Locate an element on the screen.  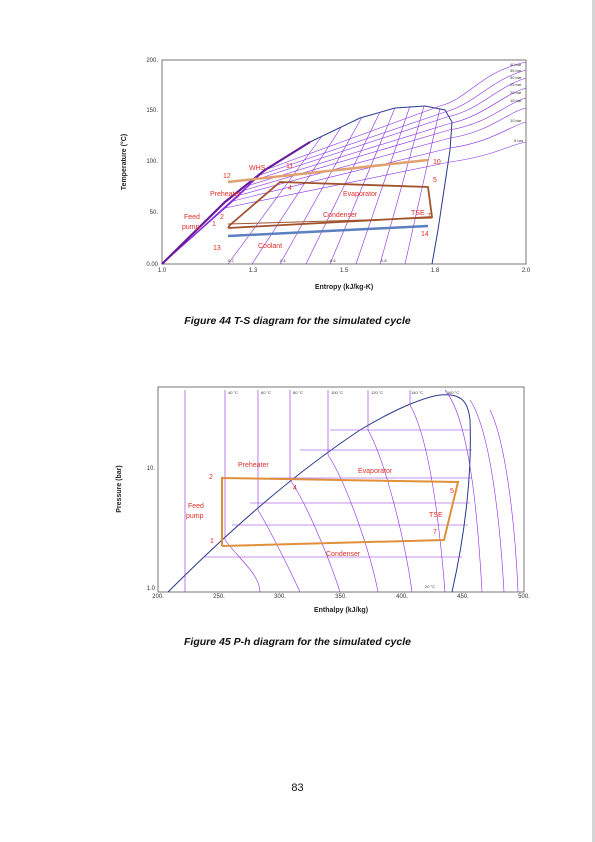
ph-xtick: 300. is located at coordinates (280, 597).